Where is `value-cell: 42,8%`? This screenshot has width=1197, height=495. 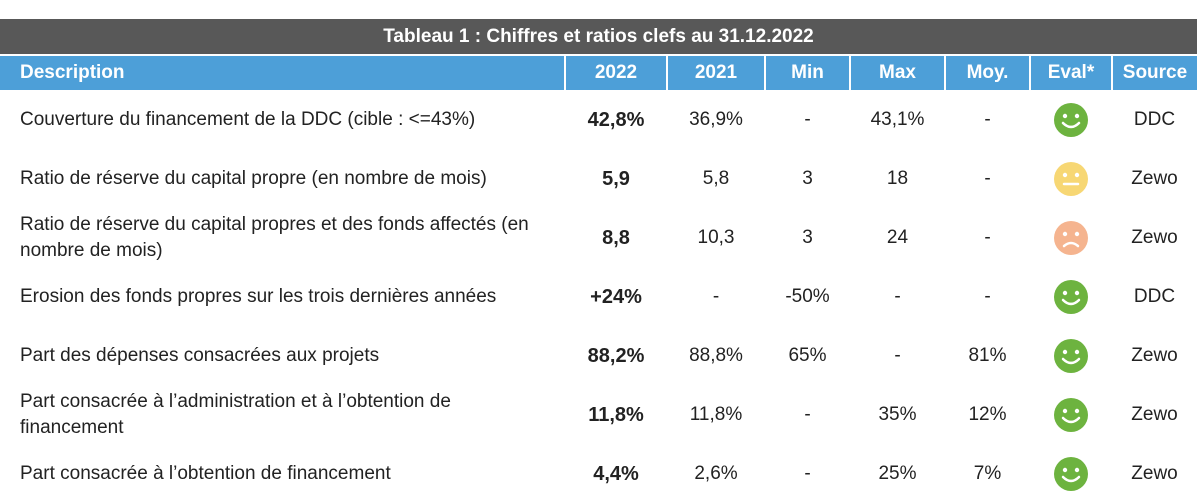 value-cell: 42,8% is located at coordinates (616, 119).